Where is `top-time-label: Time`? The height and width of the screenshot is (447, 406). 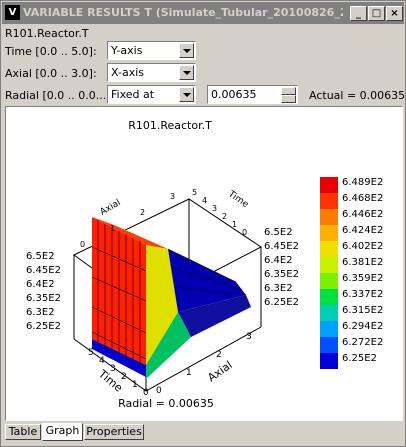
top-time-label: Time is located at coordinates (237, 200).